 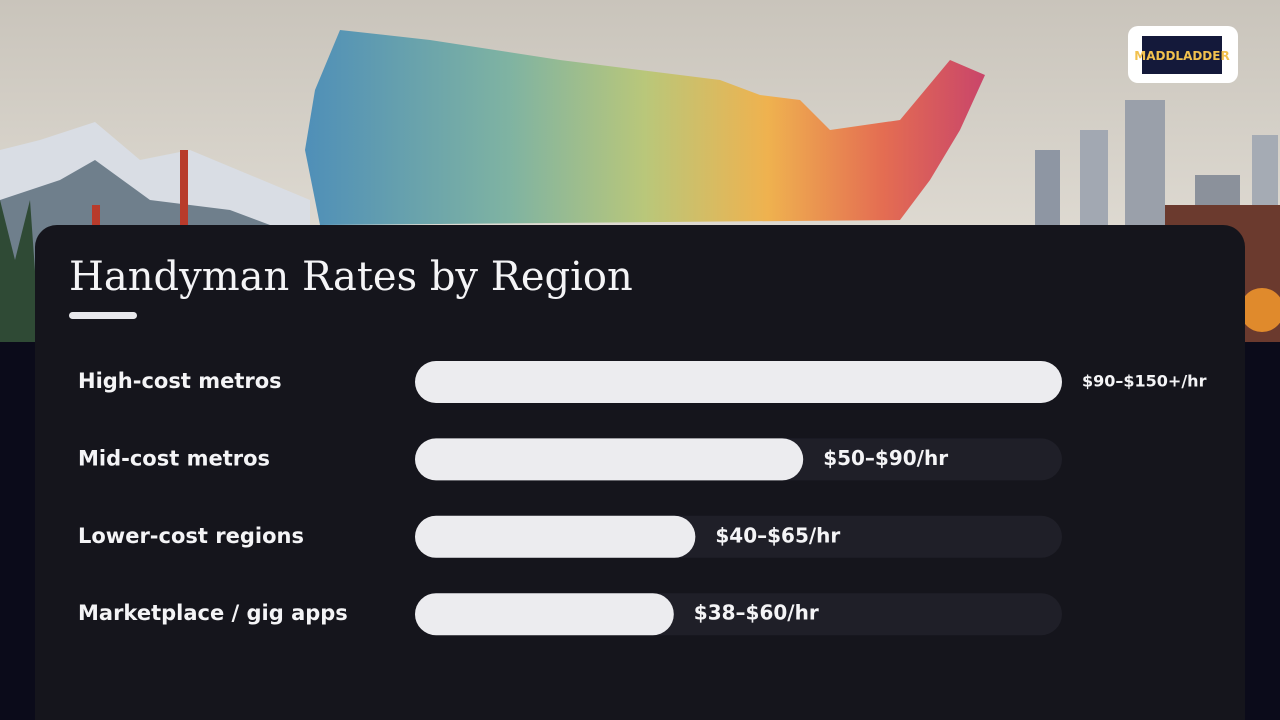 I want to click on value-label: $90–$150+/hr, so click(x=1144, y=381).